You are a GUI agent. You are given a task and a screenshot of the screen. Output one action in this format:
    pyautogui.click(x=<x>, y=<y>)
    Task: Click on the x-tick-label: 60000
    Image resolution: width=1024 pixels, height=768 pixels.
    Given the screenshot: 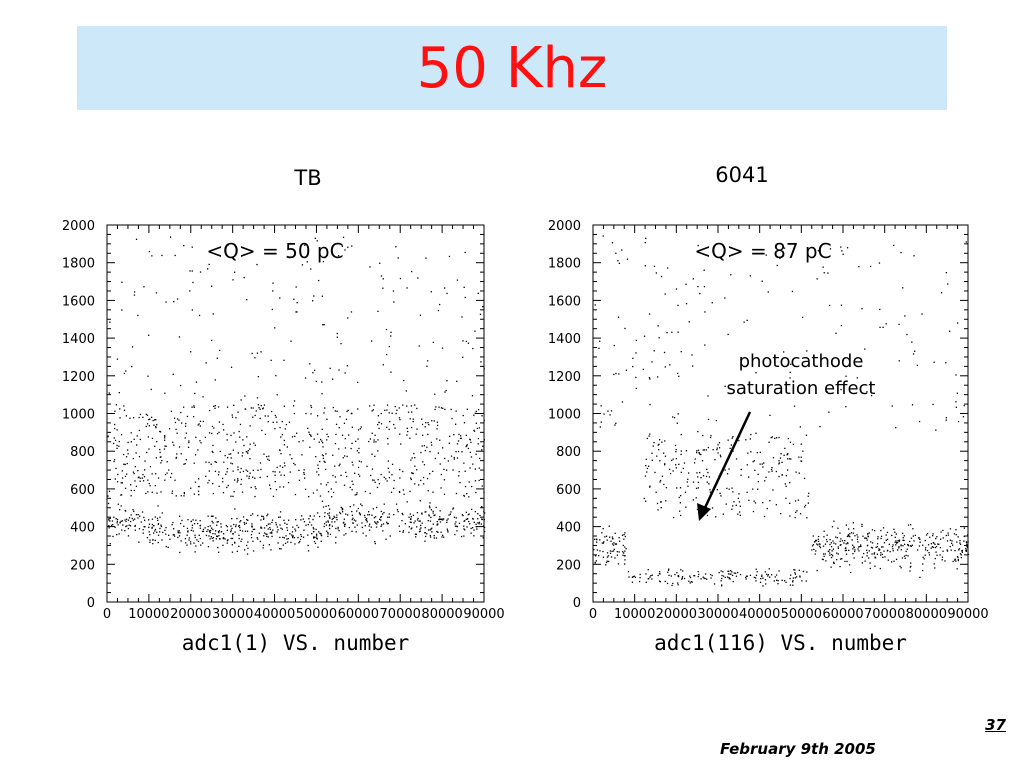 What is the action you would take?
    pyautogui.click(x=842, y=614)
    